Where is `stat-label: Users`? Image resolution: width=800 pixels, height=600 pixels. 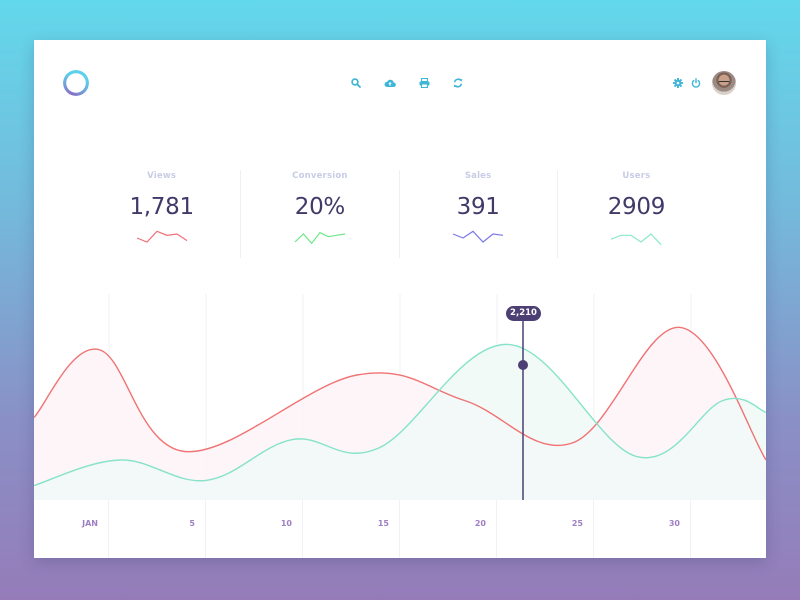
stat-label: Users is located at coordinates (636, 176).